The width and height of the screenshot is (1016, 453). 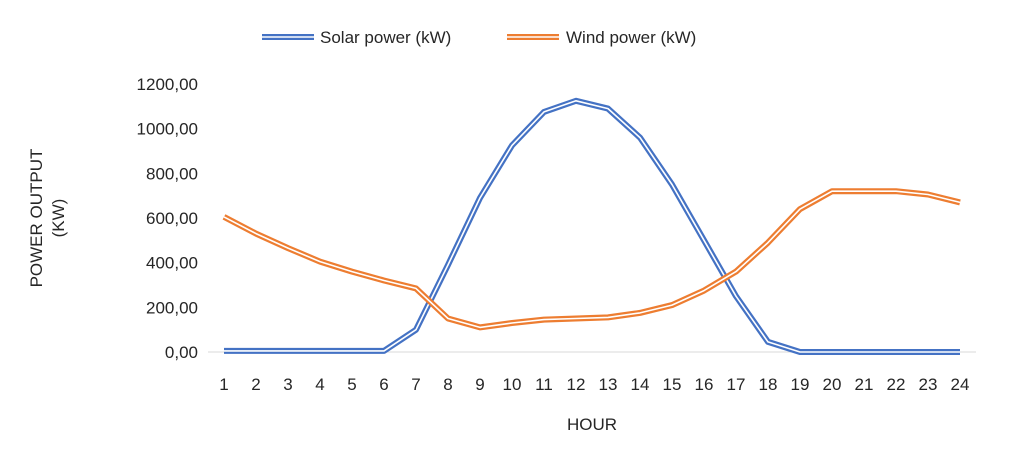 What do you see at coordinates (704, 384) in the screenshot?
I see `x-tick-label: 16` at bounding box center [704, 384].